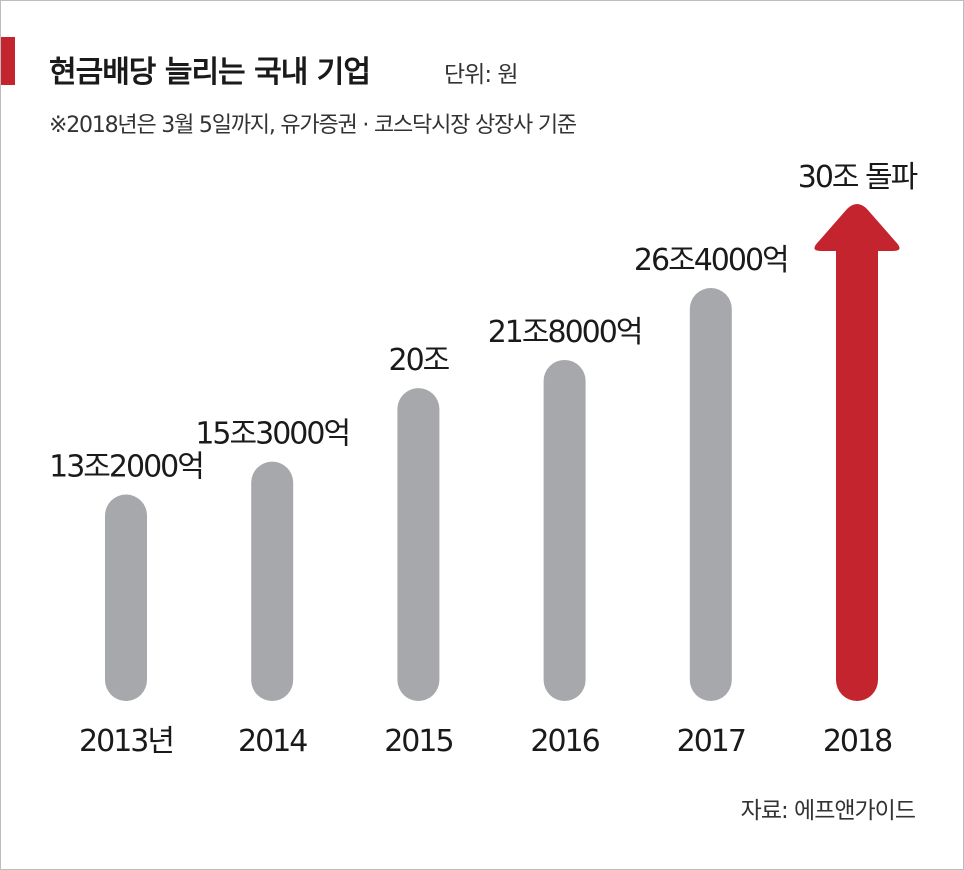  Describe the element at coordinates (711, 260) in the screenshot. I see `data-label-4: 26조4000억` at that location.